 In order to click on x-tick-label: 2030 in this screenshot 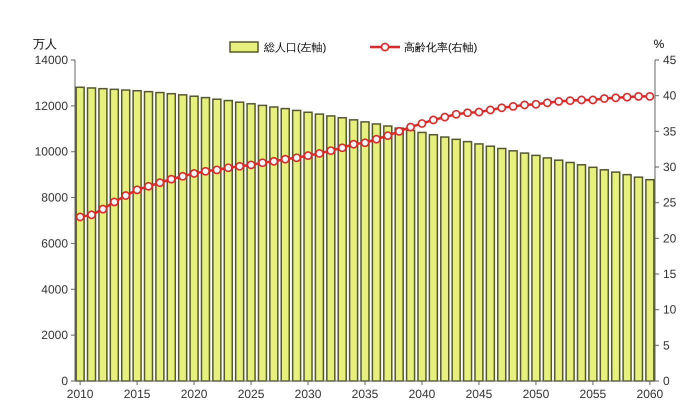, I will do `click(308, 394)`.